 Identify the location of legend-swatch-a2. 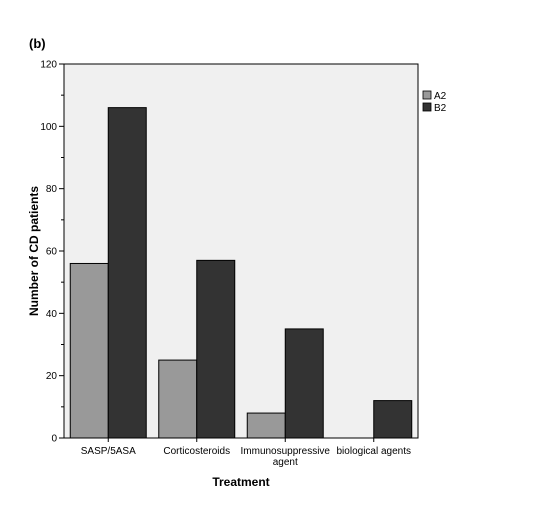
(427, 95).